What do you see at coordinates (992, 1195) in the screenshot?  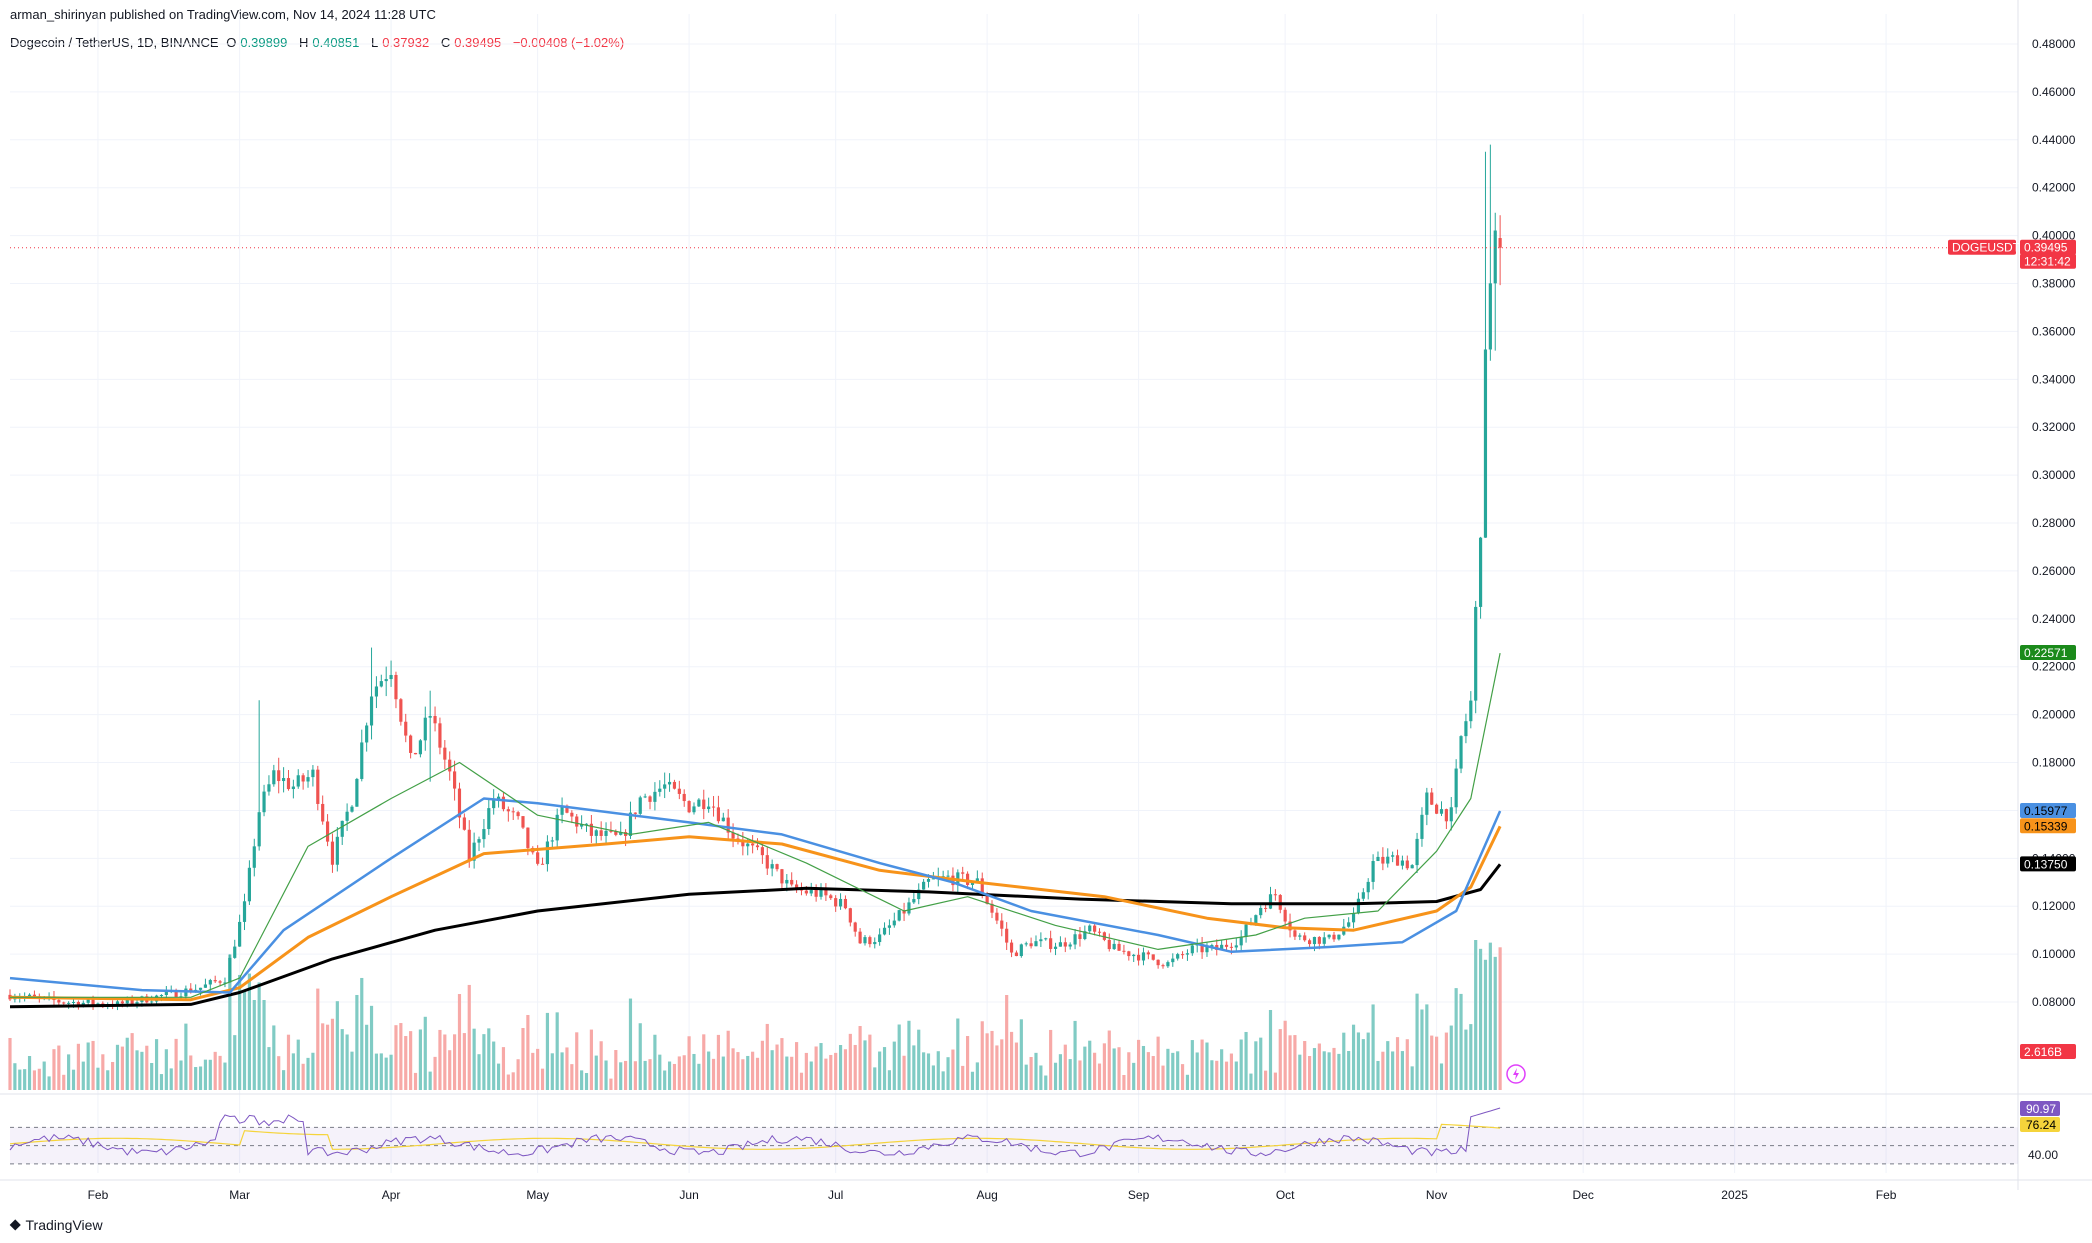 I see `time-axis: Feb Mar Apr May Jun Jul Aug Sep Oct Nov Dec 2025 Feb` at bounding box center [992, 1195].